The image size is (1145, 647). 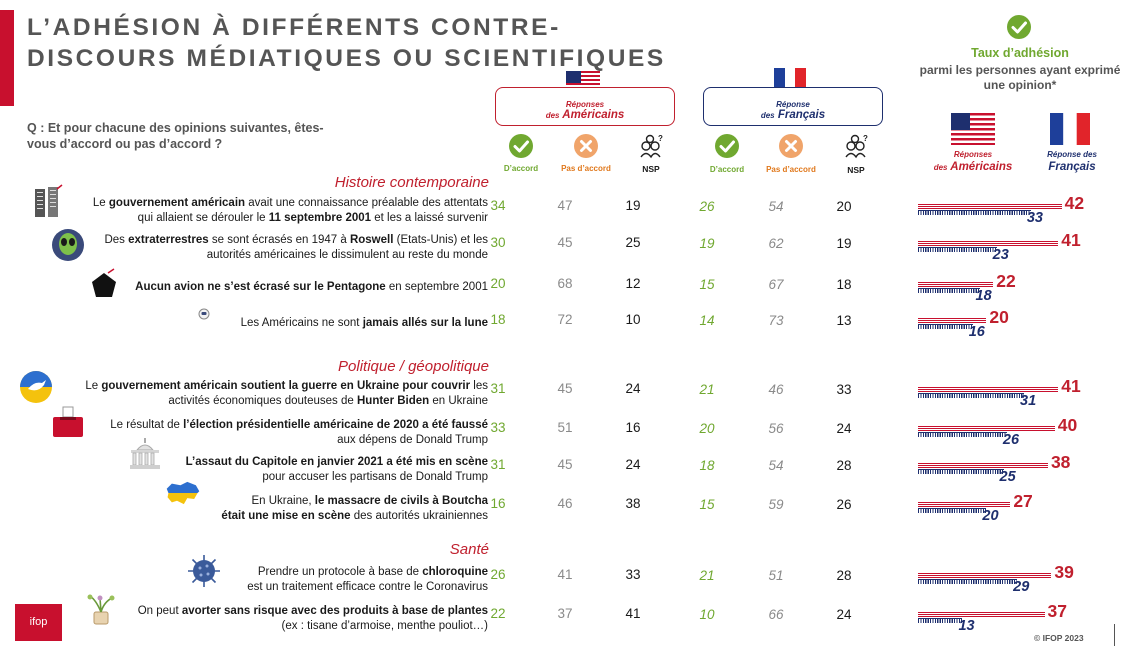 What do you see at coordinates (633, 427) in the screenshot?
I see `us-nsp-value: 16` at bounding box center [633, 427].